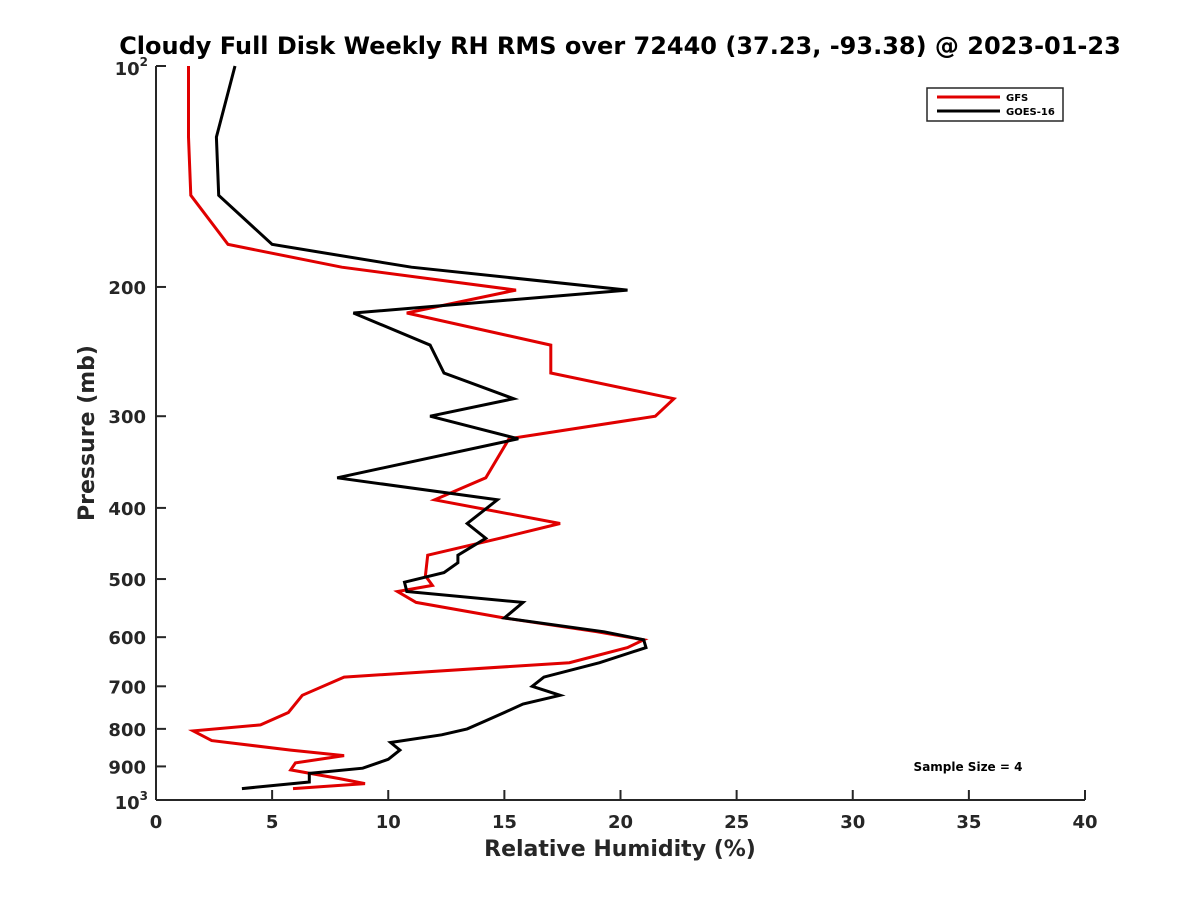 The width and height of the screenshot is (1200, 900). I want to click on x-tick-label: 0, so click(156, 822).